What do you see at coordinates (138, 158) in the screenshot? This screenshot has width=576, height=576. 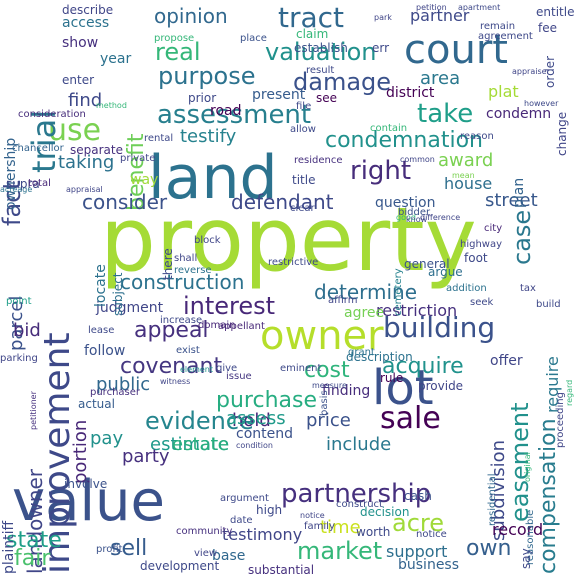 I see `word-private: private` at bounding box center [138, 158].